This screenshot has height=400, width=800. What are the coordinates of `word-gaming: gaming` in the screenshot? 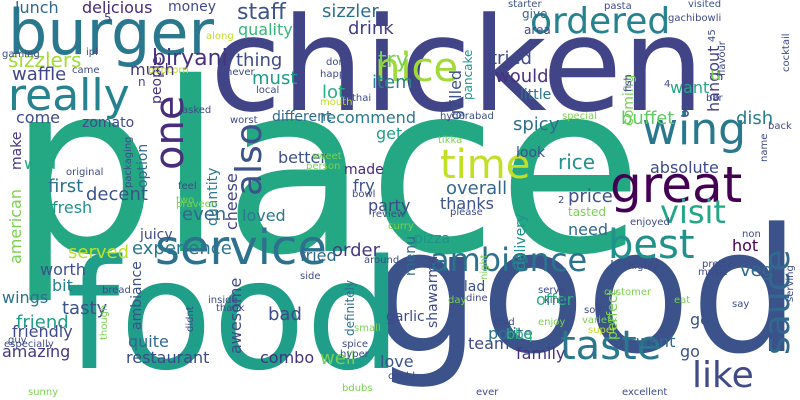 It's located at (21, 54).